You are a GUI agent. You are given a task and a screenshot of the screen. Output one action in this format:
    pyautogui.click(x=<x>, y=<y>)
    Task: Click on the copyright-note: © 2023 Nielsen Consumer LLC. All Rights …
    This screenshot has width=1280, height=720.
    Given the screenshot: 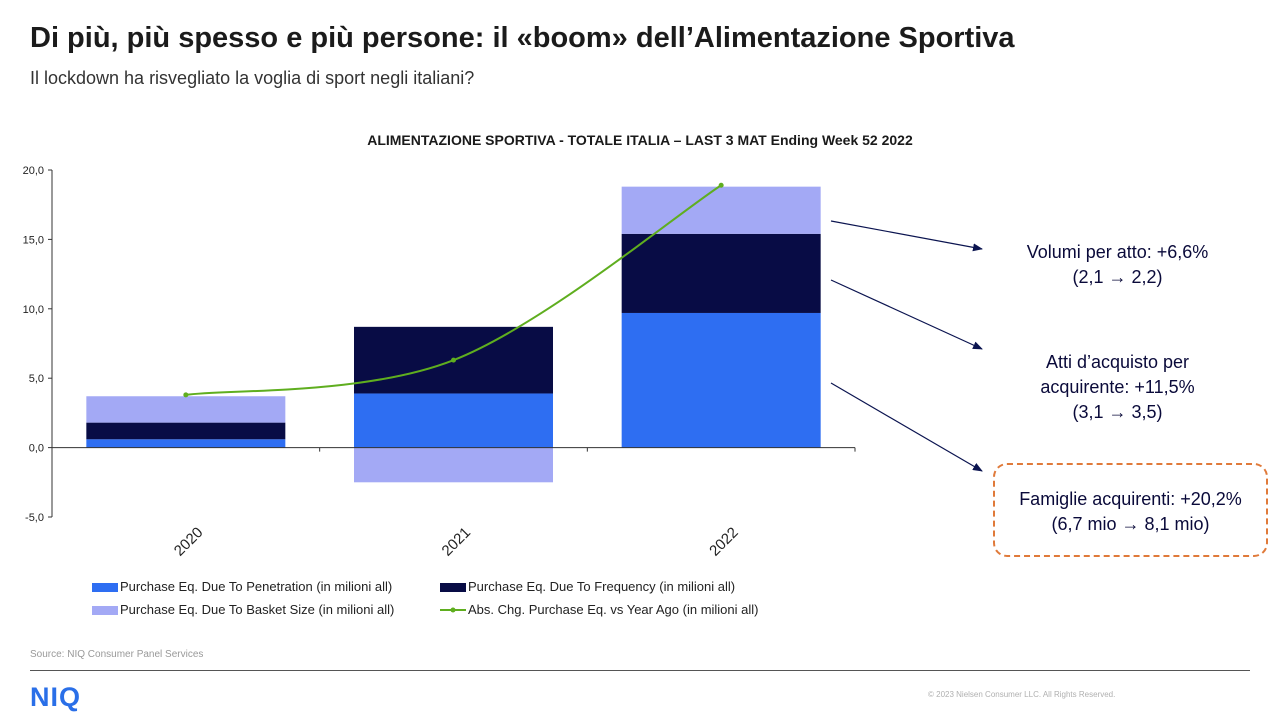 What is the action you would take?
    pyautogui.click(x=1022, y=694)
    